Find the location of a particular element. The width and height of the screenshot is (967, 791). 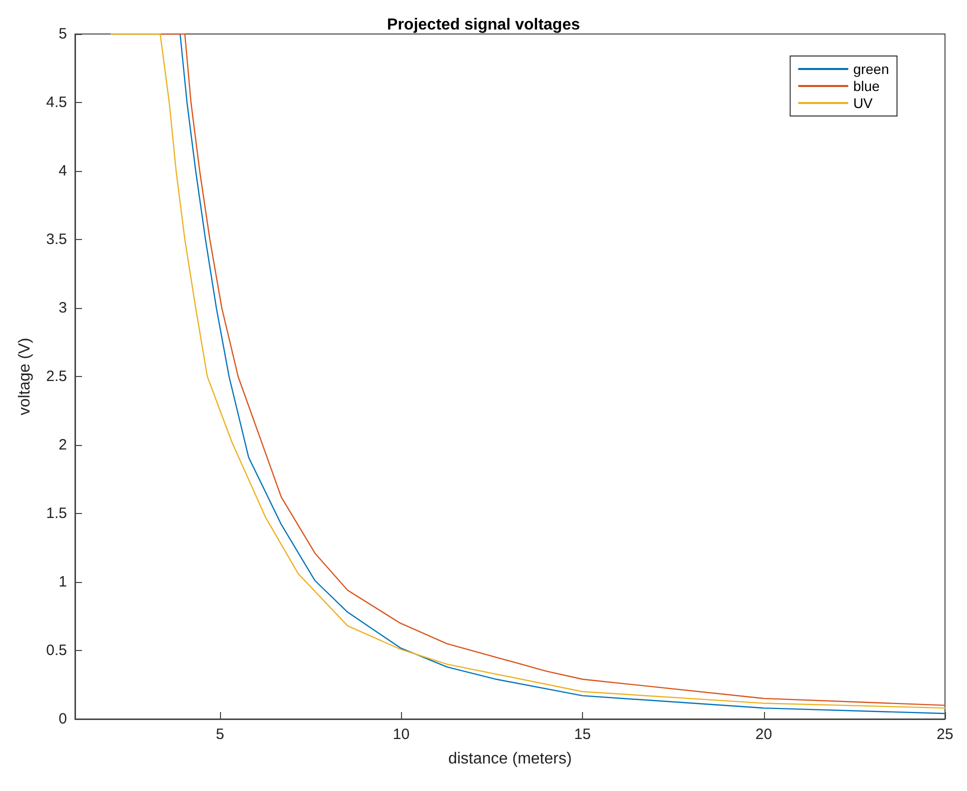

y-tick-label: 0 is located at coordinates (62, 719).